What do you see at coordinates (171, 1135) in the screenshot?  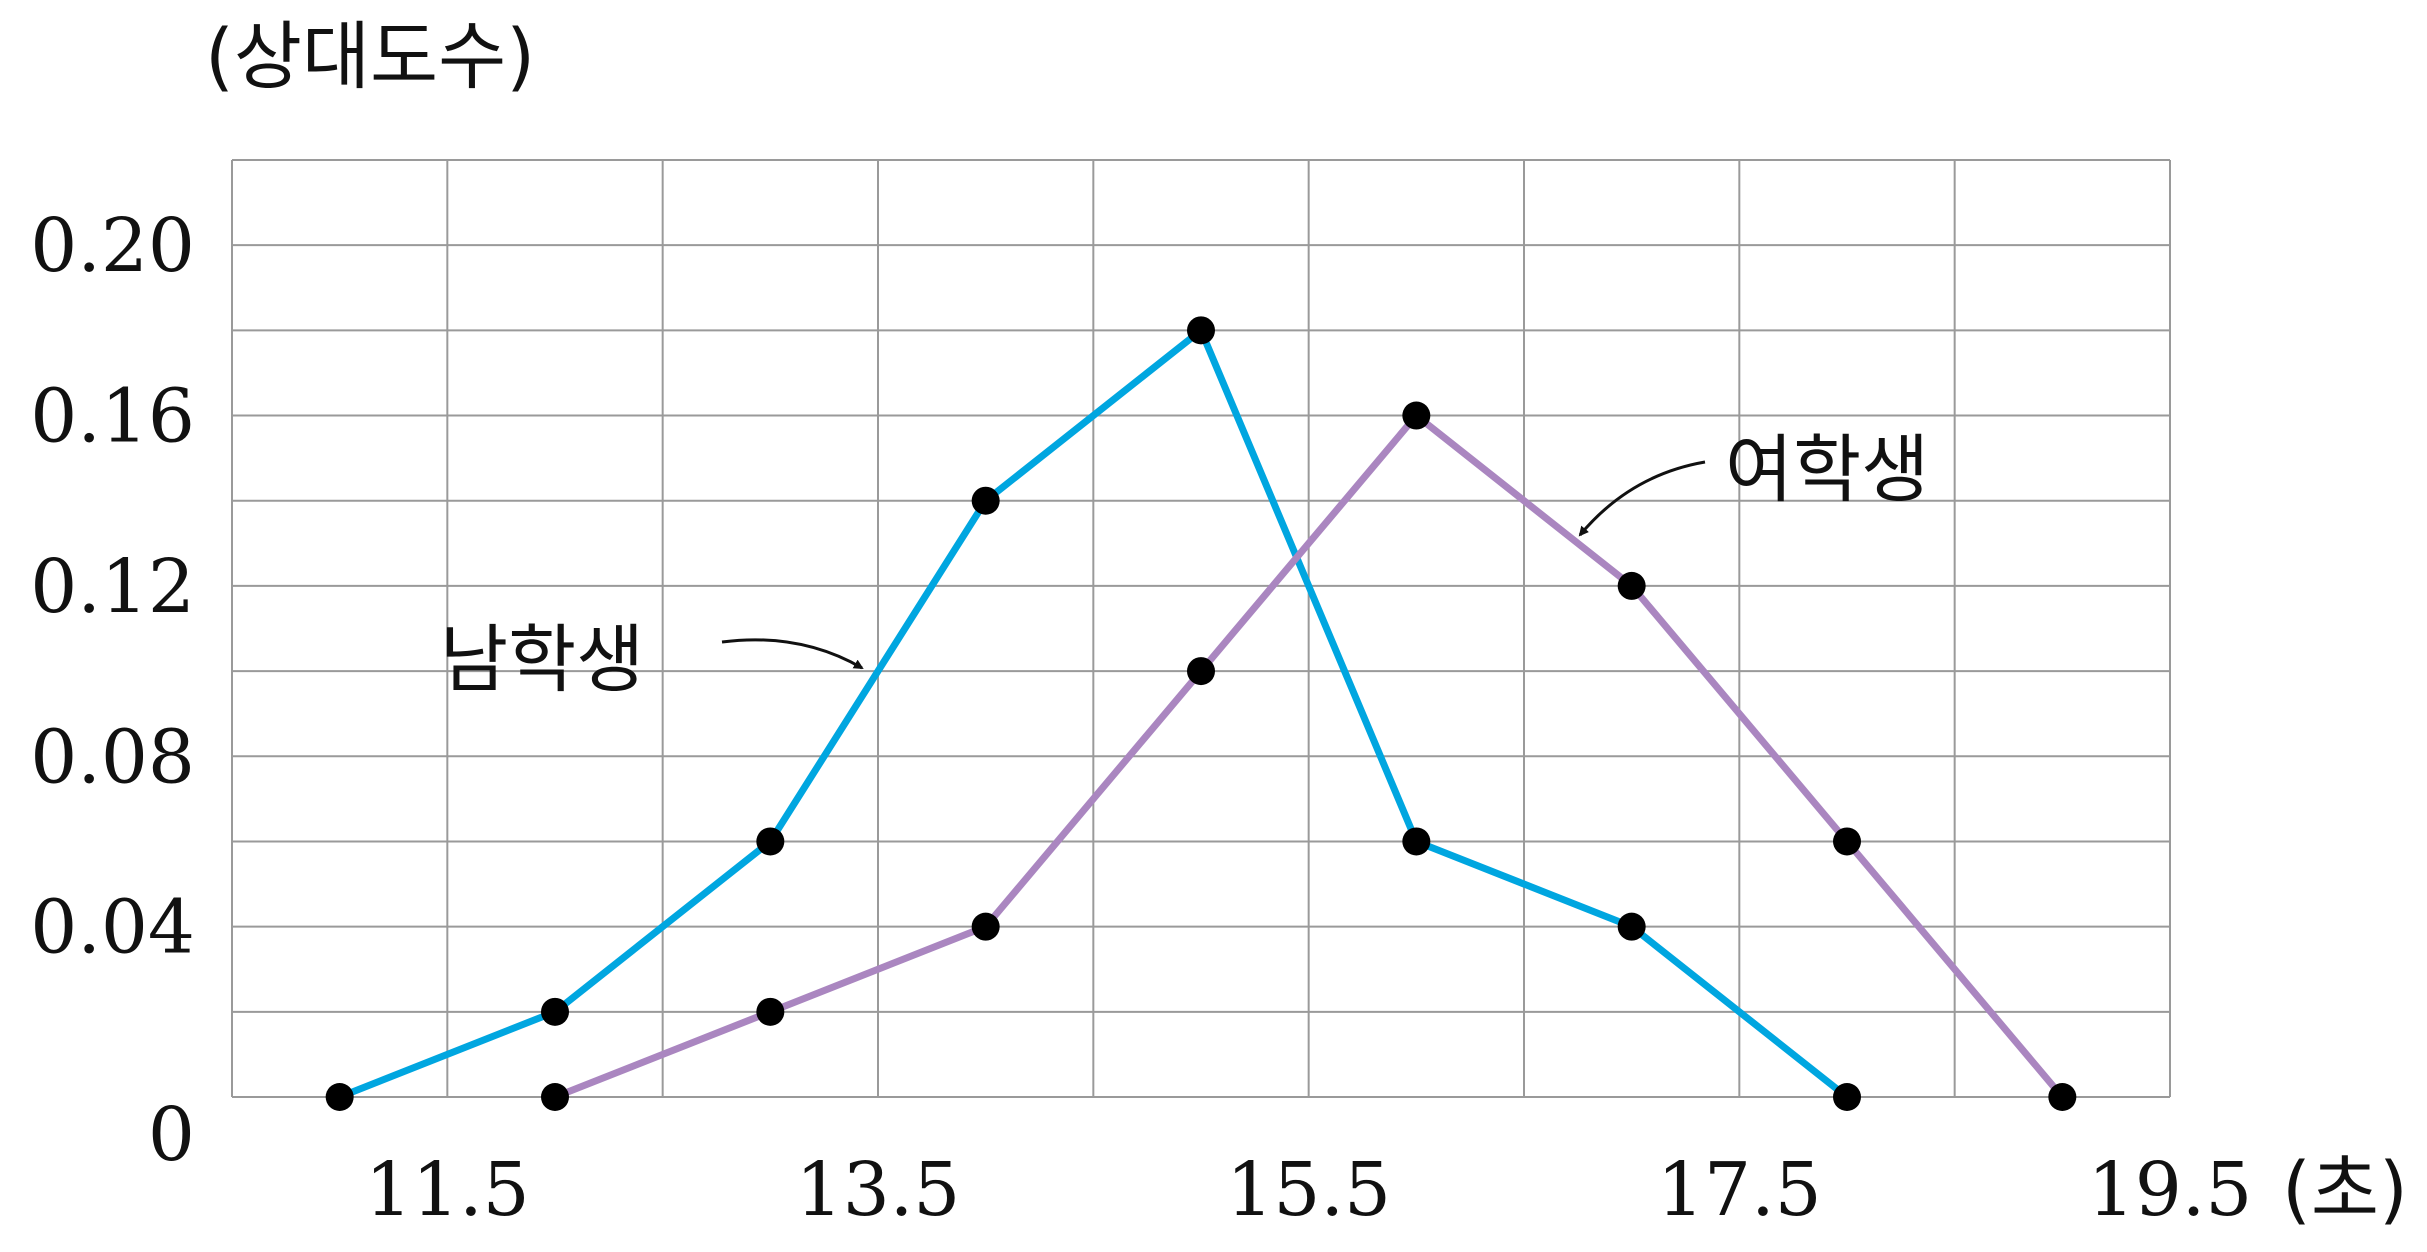 I see `y-tick-label: 0` at bounding box center [171, 1135].